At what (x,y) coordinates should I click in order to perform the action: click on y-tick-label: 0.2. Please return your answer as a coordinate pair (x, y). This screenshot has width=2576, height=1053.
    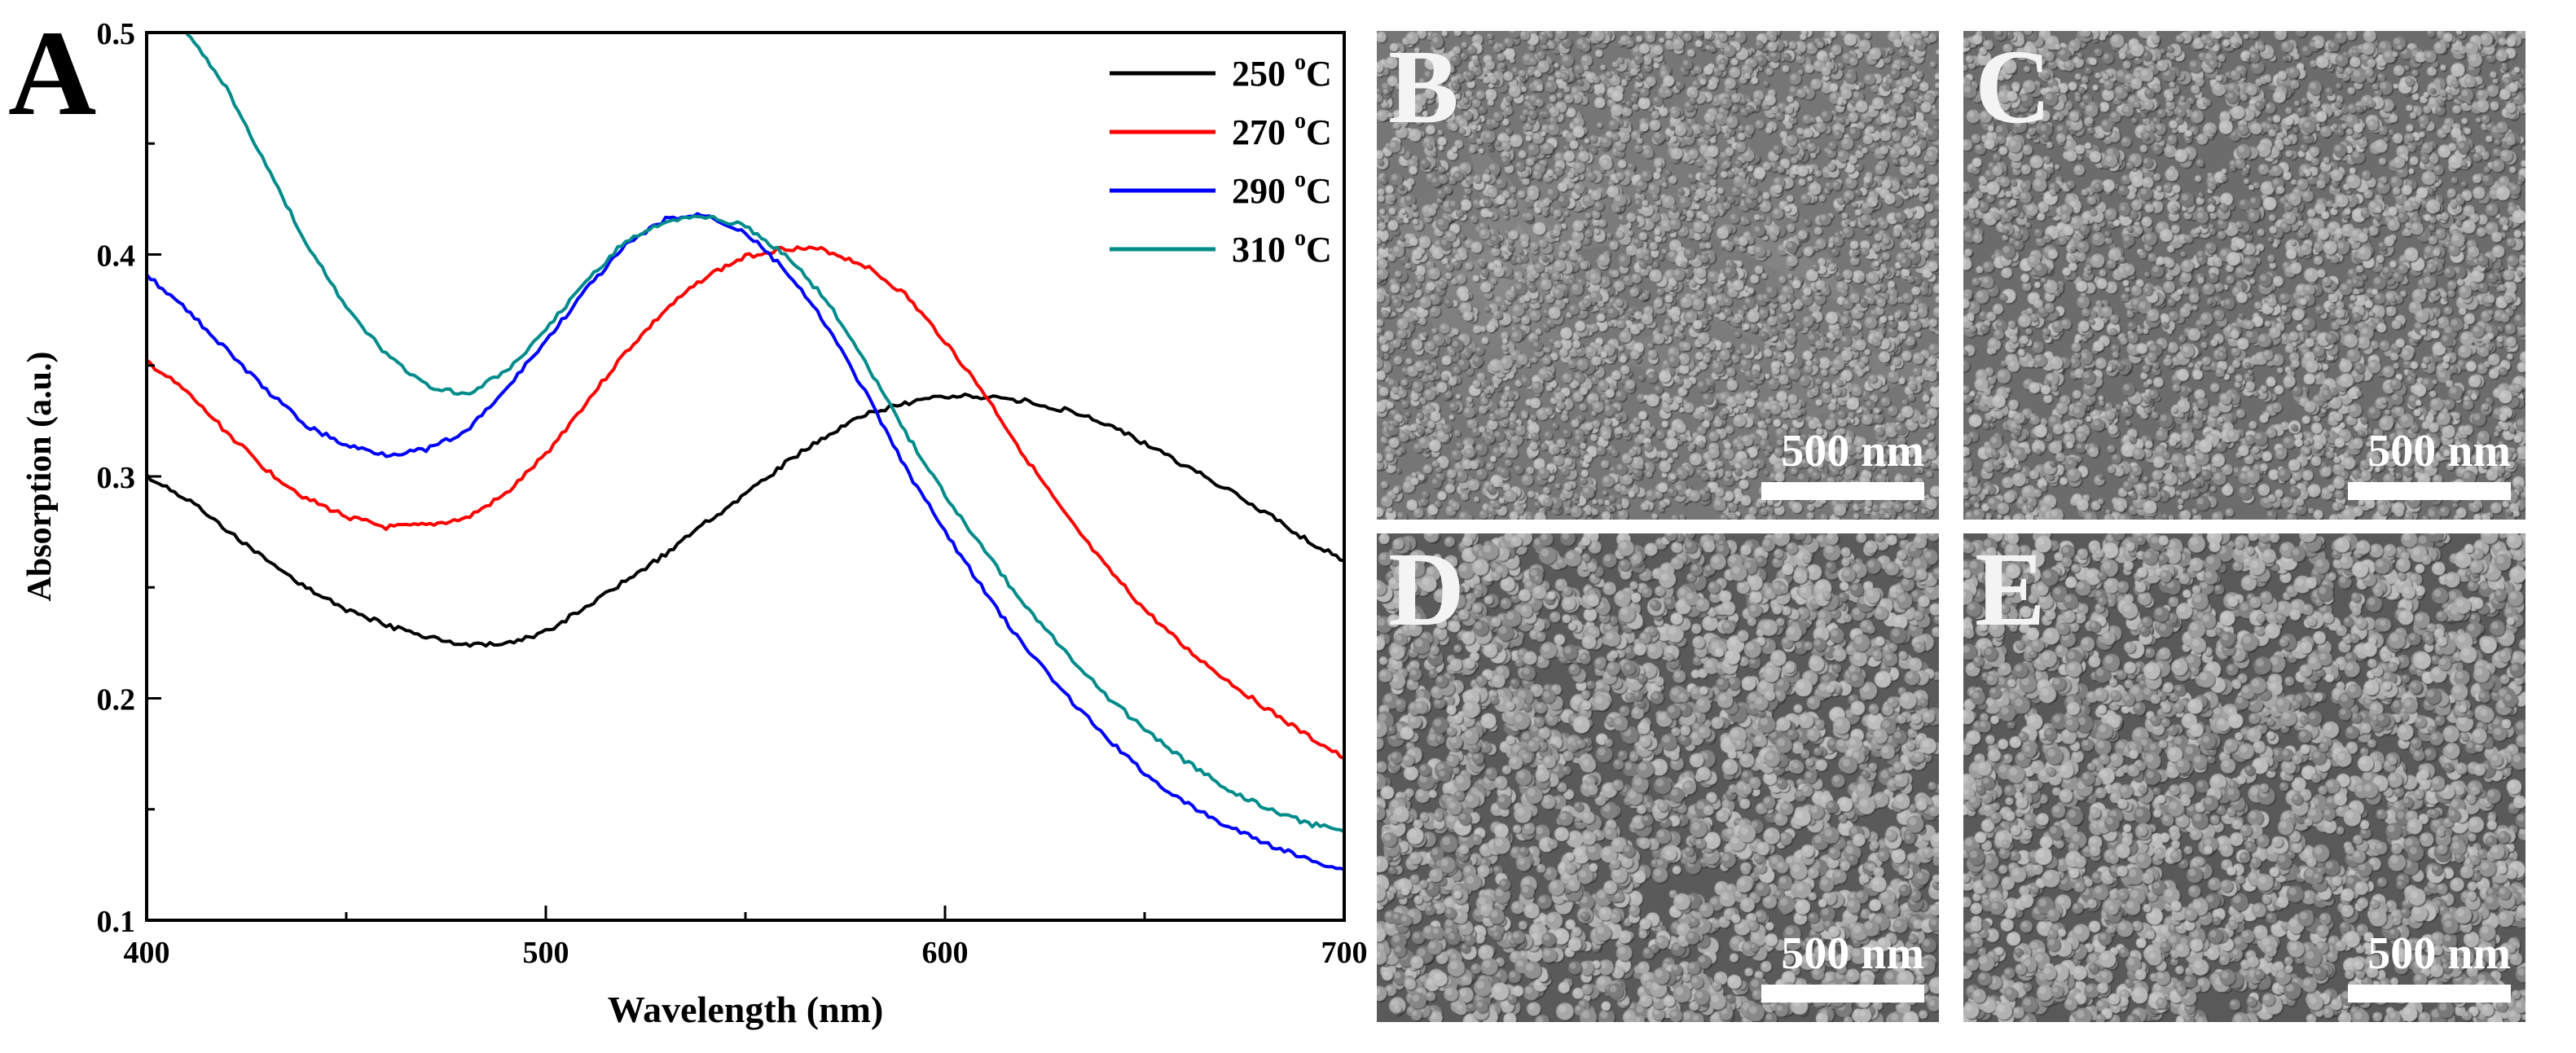
    Looking at the image, I should click on (116, 700).